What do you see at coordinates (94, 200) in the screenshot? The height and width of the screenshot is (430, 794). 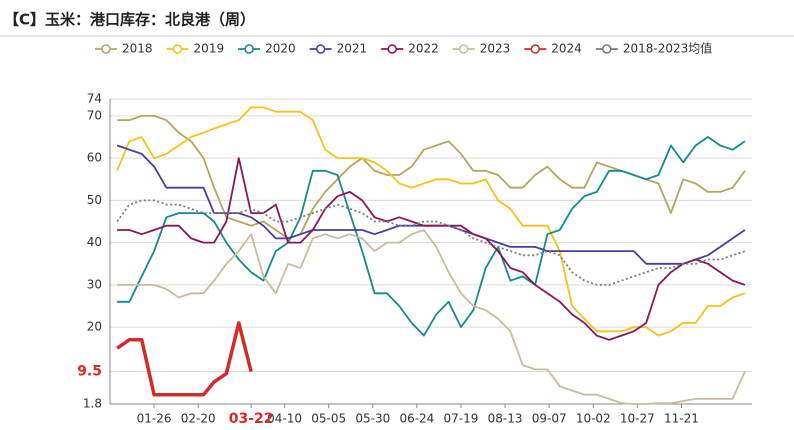 I see `y-tick-label: 50` at bounding box center [94, 200].